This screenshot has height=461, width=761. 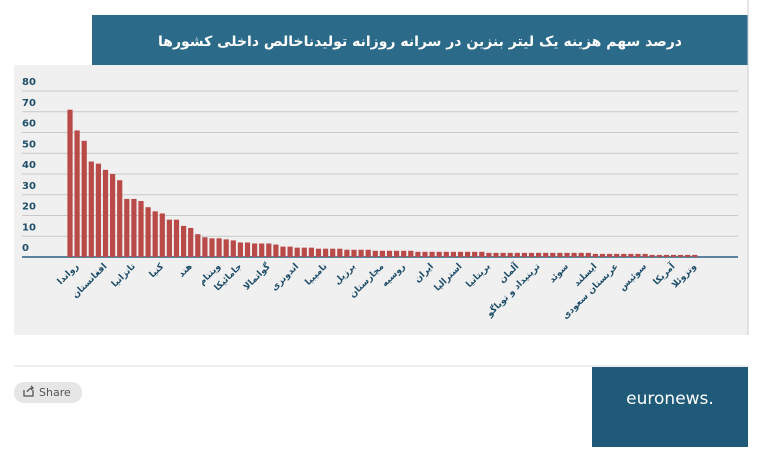 I want to click on y-tick-label: 80, so click(x=29, y=82).